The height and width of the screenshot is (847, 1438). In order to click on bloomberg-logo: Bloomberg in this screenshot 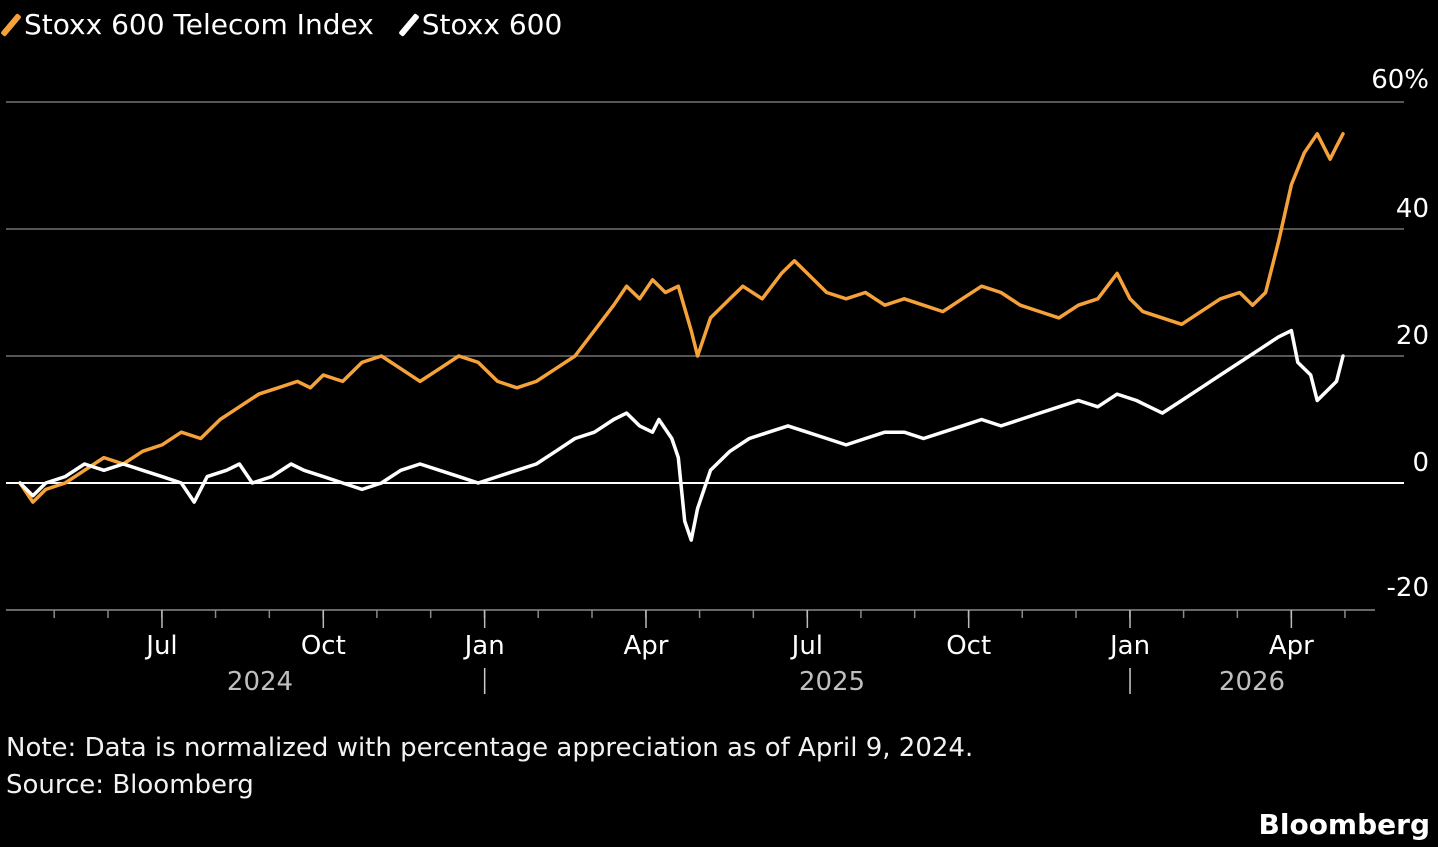, I will do `click(1344, 824)`.